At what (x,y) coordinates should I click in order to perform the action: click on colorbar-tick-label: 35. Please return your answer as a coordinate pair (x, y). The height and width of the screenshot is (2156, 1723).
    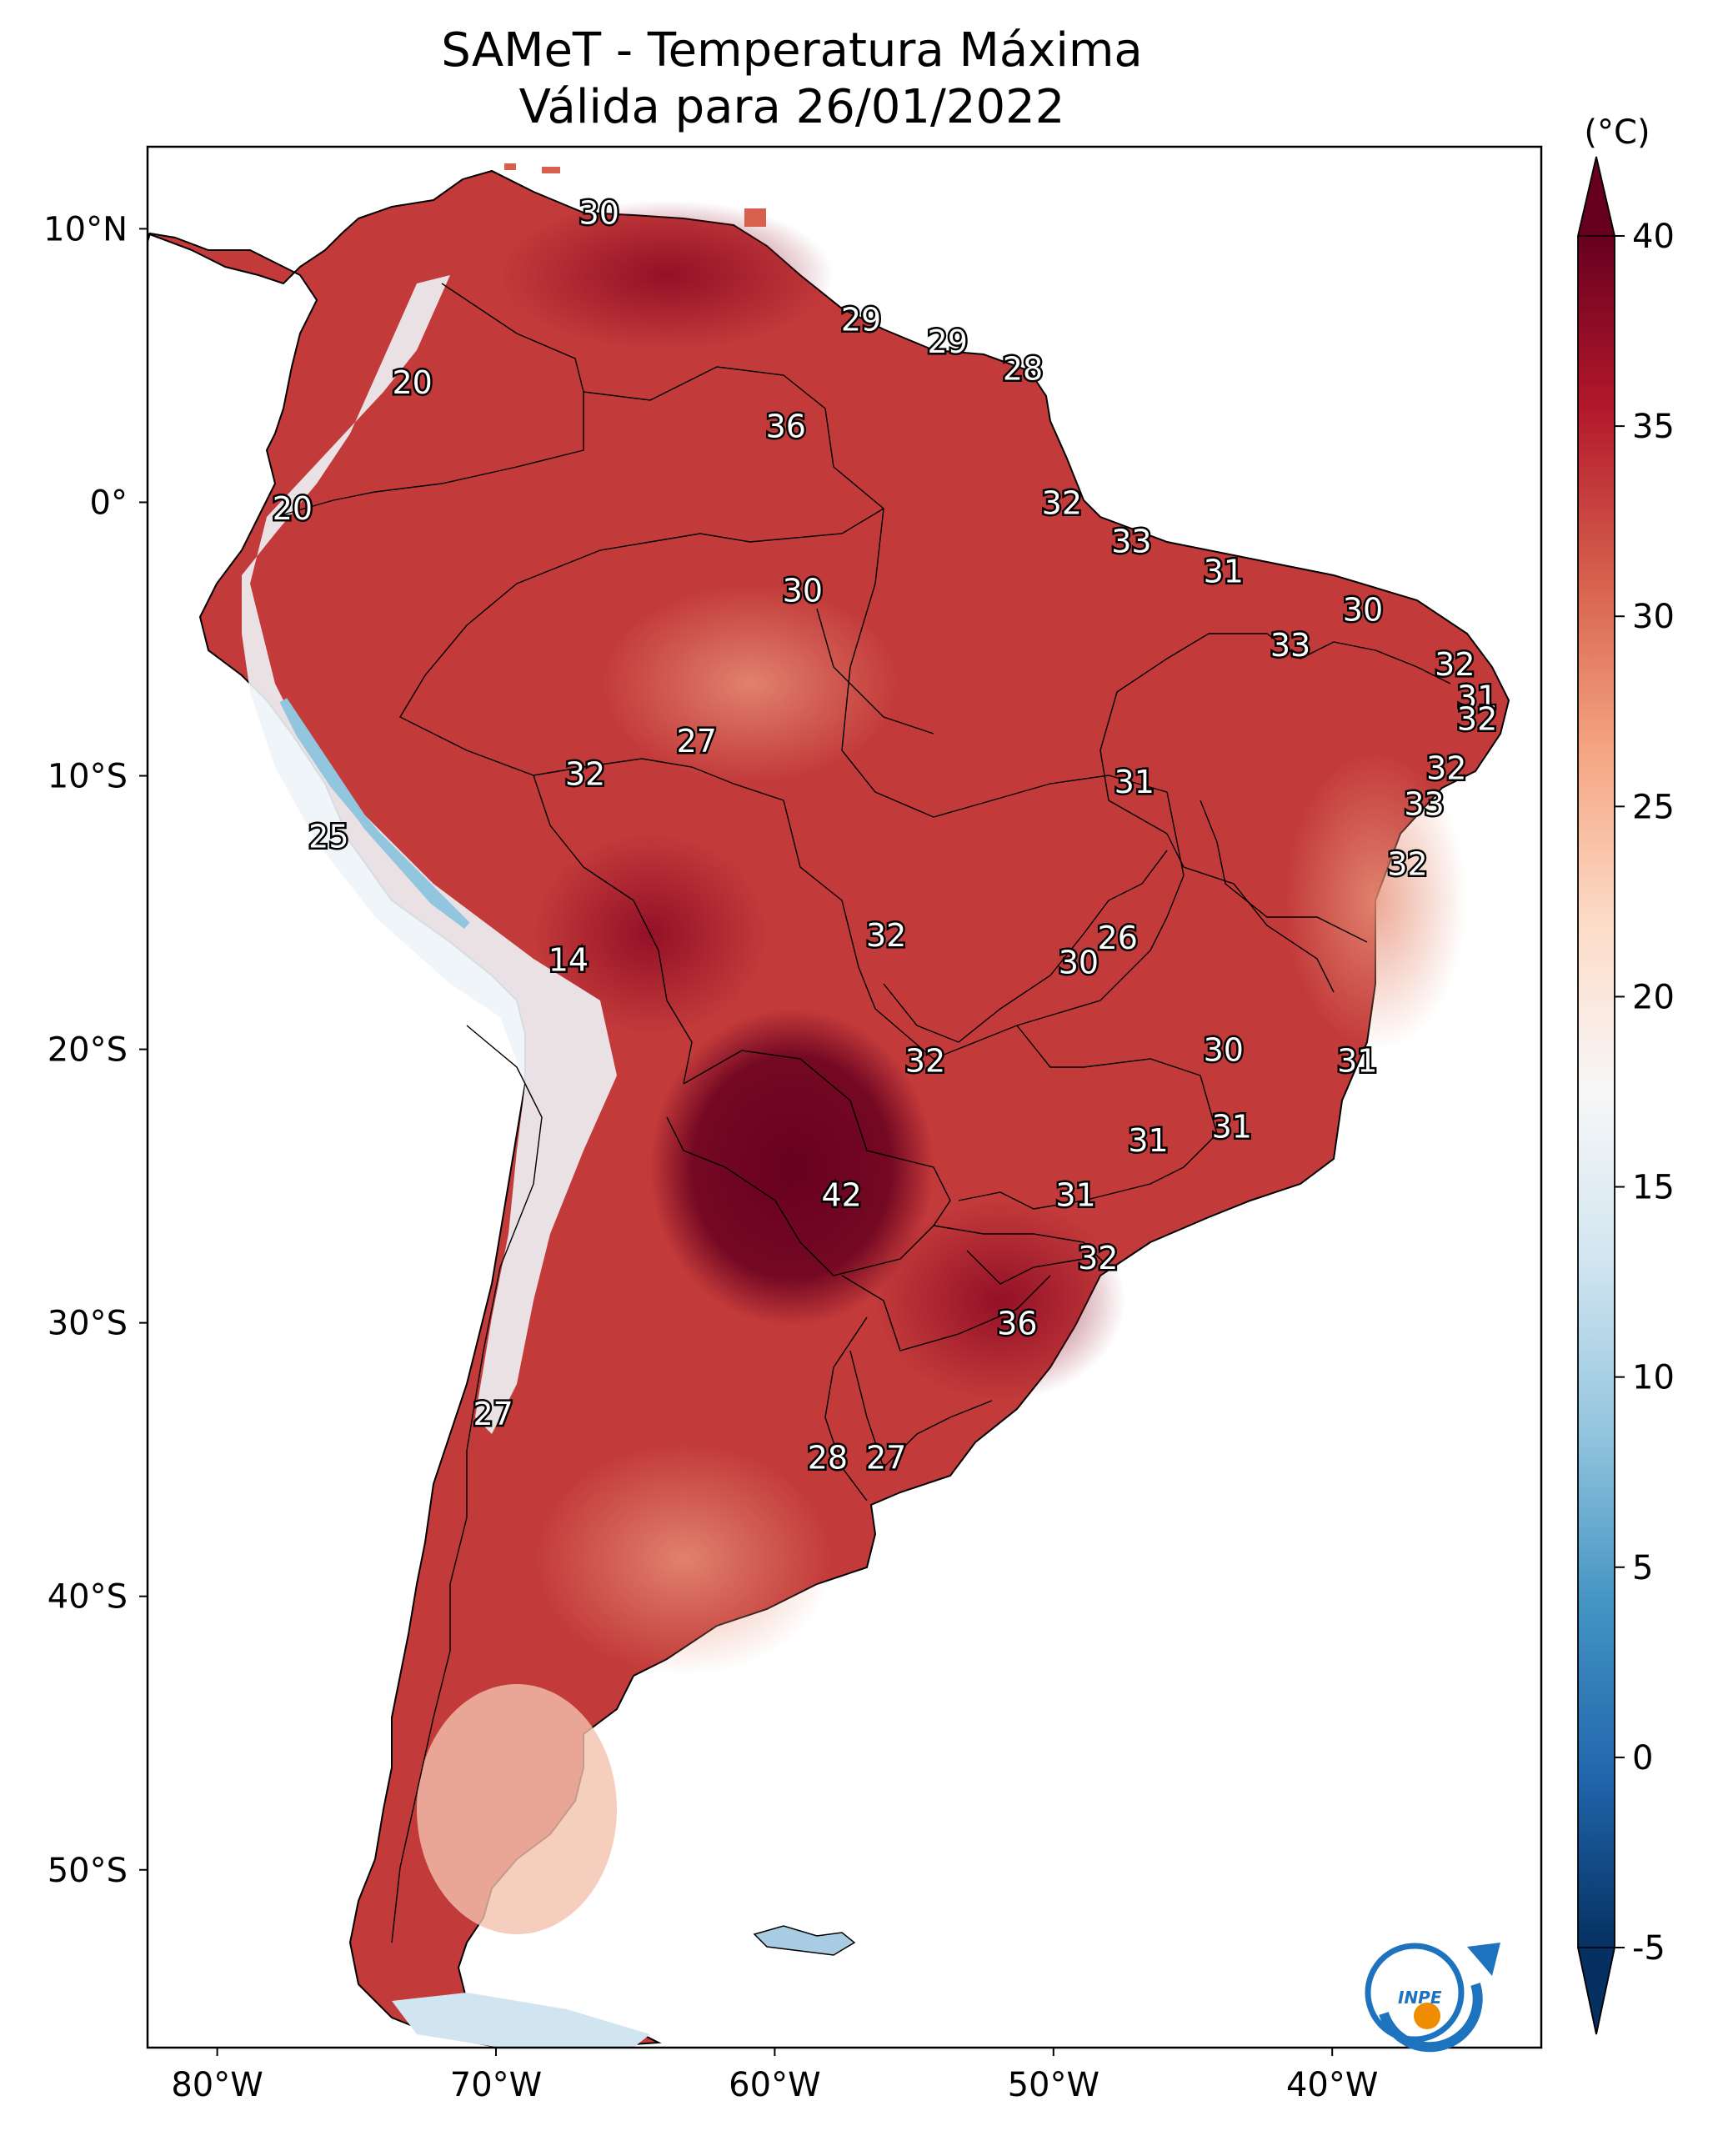
    Looking at the image, I should click on (1653, 427).